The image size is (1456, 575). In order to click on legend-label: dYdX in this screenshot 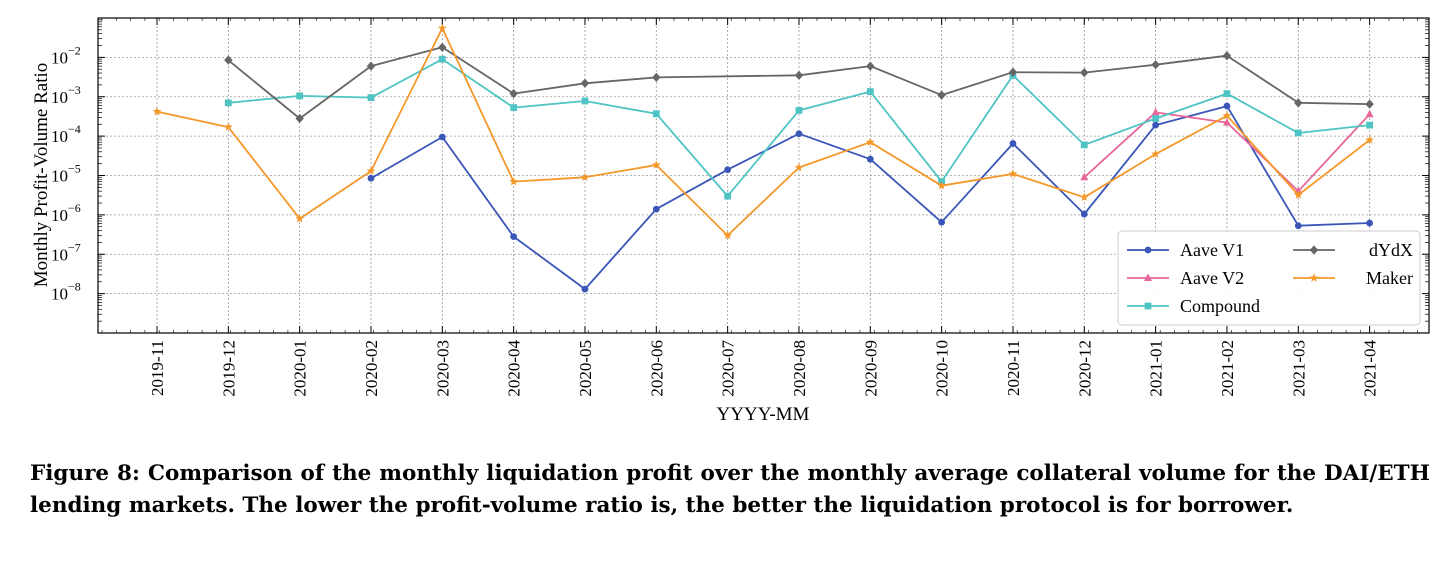, I will do `click(1391, 250)`.